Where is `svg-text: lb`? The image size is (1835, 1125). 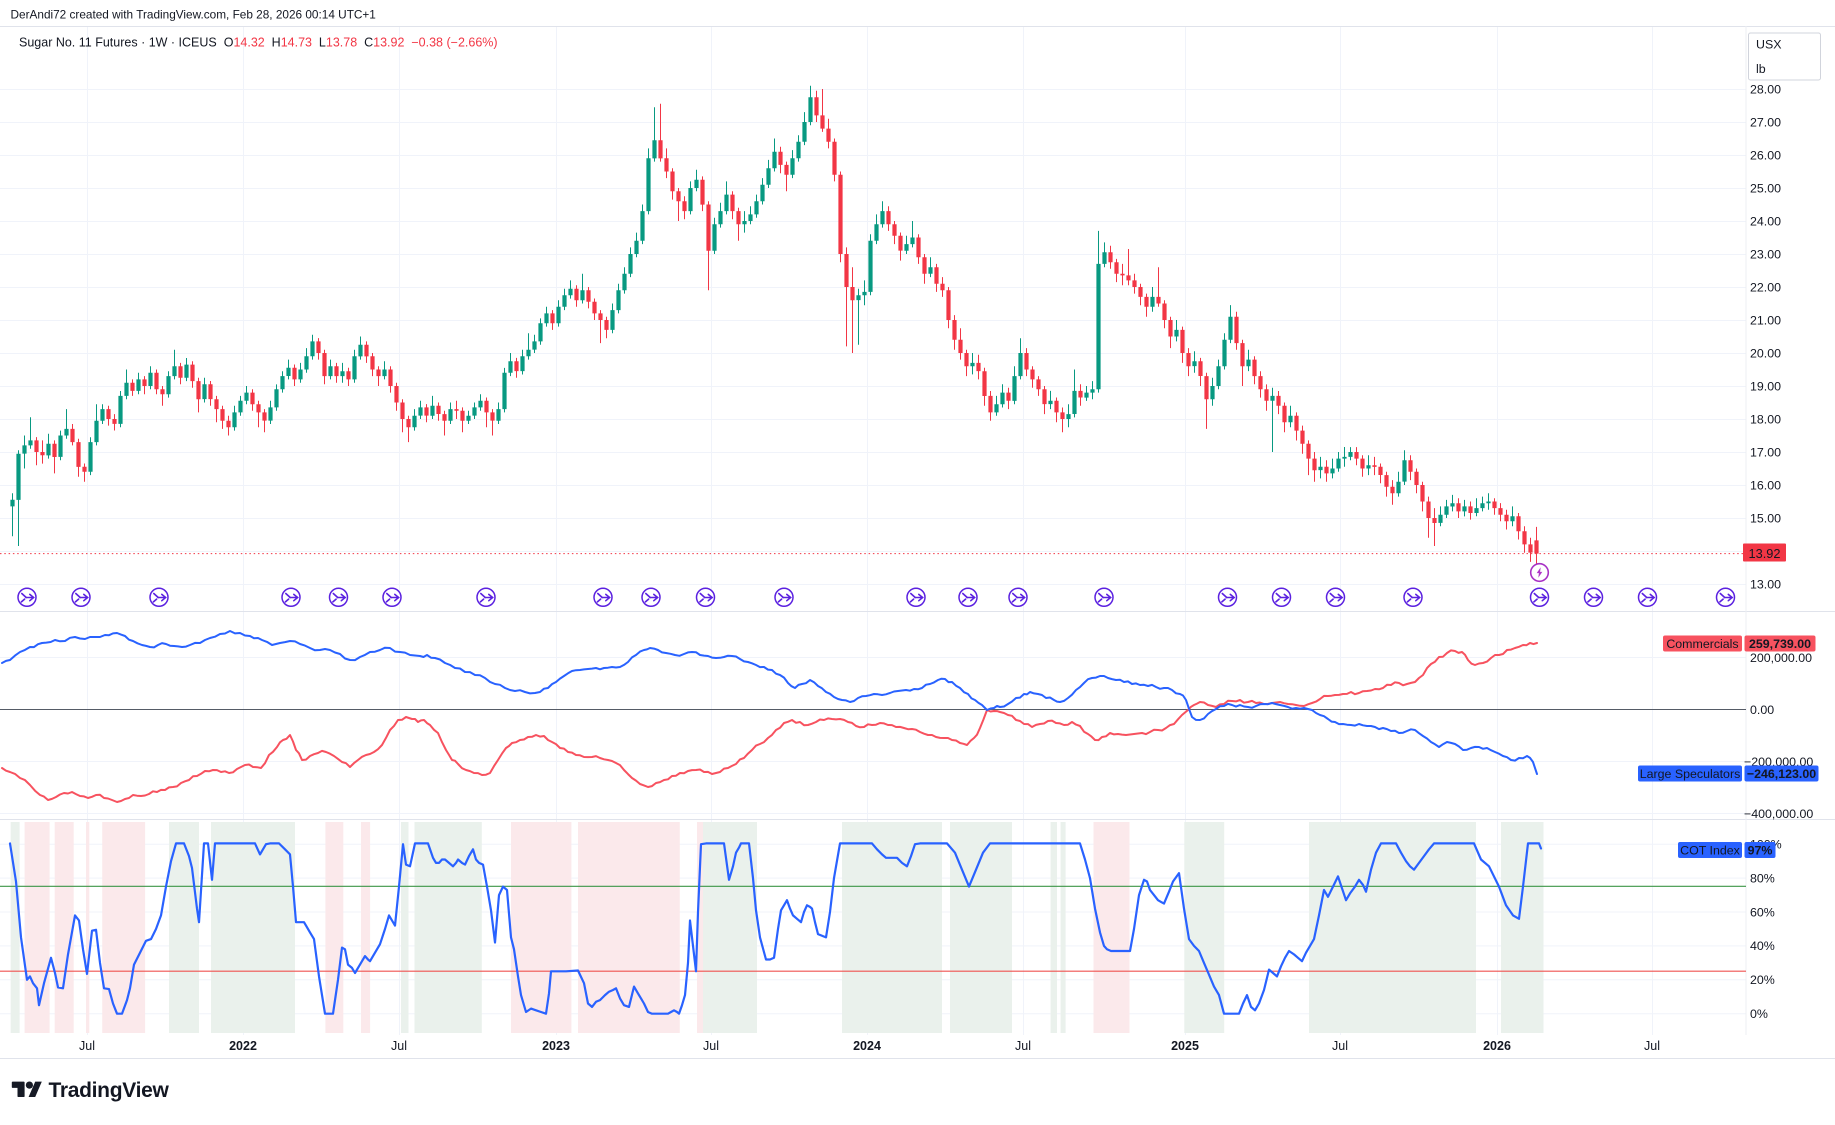 svg-text: lb is located at coordinates (1761, 69).